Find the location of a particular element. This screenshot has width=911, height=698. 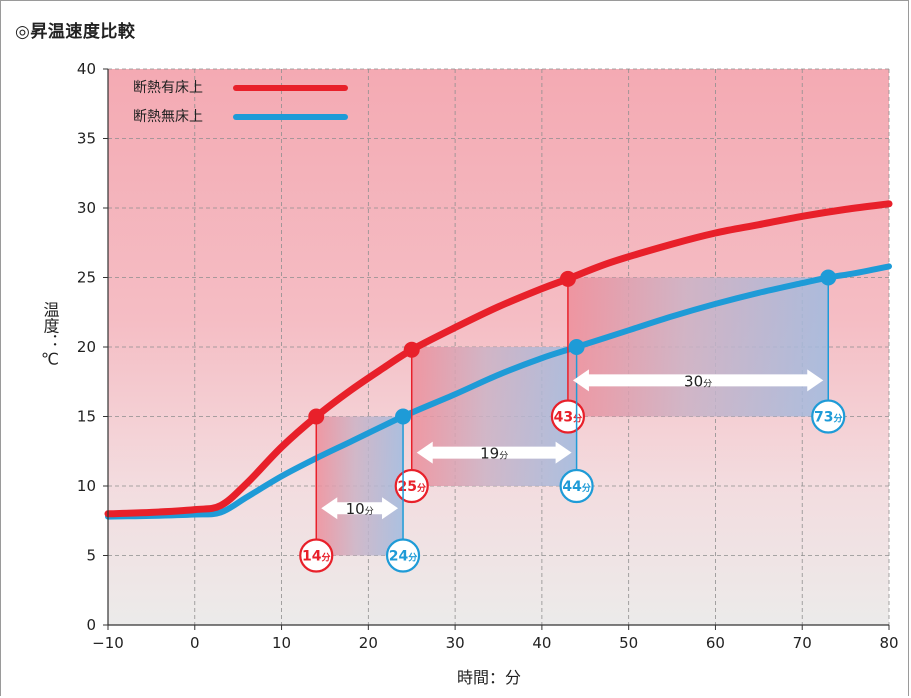

time-bubble-label: 73分 is located at coordinates (828, 418).